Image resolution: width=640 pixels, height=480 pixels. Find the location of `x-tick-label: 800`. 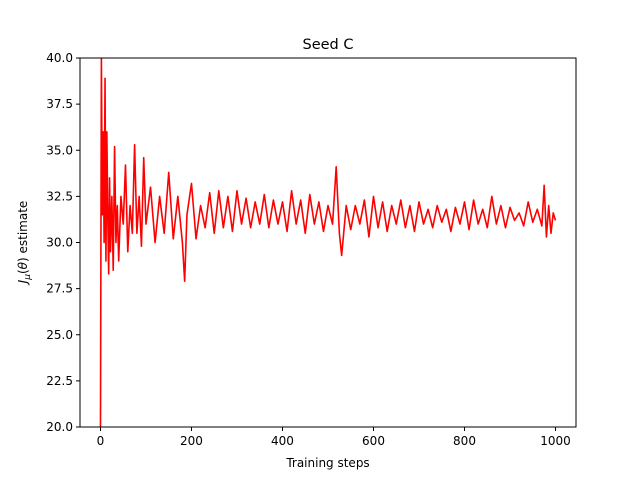

x-tick-label: 800 is located at coordinates (464, 441).